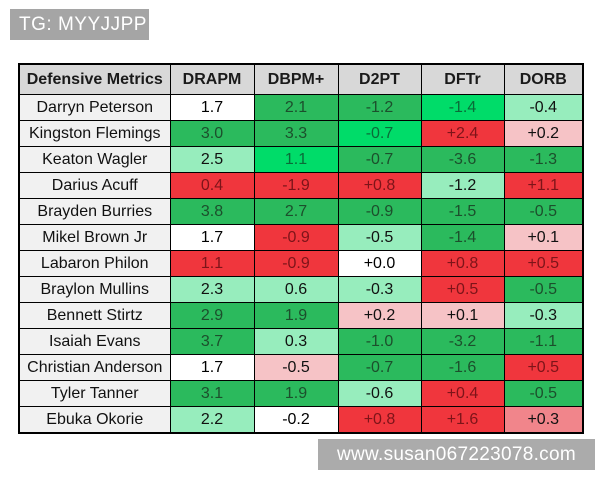  I want to click on watermark-top-badge: TG: MYYJJPP, so click(79, 24).